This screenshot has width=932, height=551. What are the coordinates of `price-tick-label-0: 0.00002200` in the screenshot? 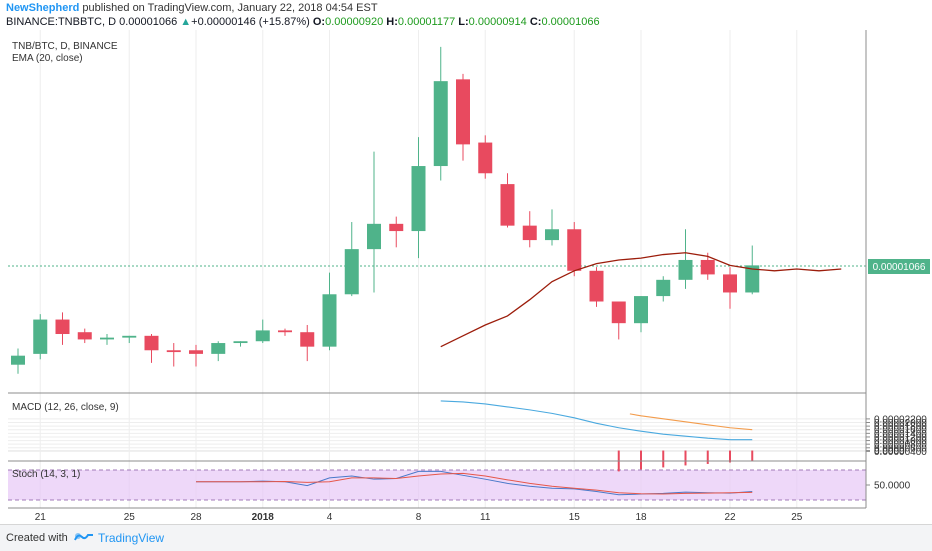 It's located at (900, 419).